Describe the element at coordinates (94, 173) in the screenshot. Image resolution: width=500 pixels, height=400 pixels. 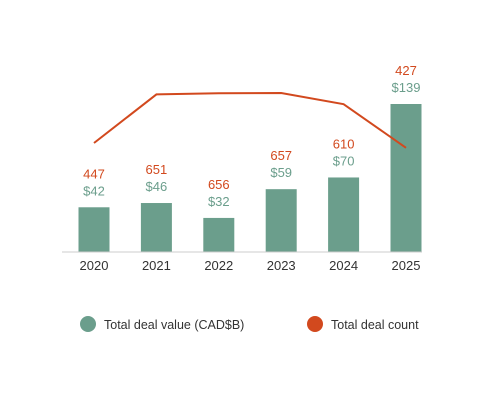
I see `count-label-2020: 447` at that location.